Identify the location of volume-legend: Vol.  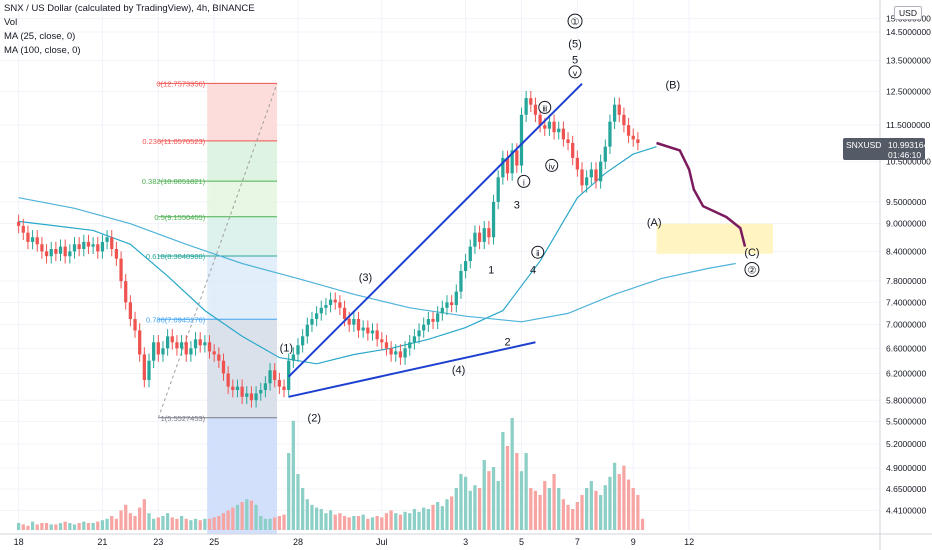
(11, 22).